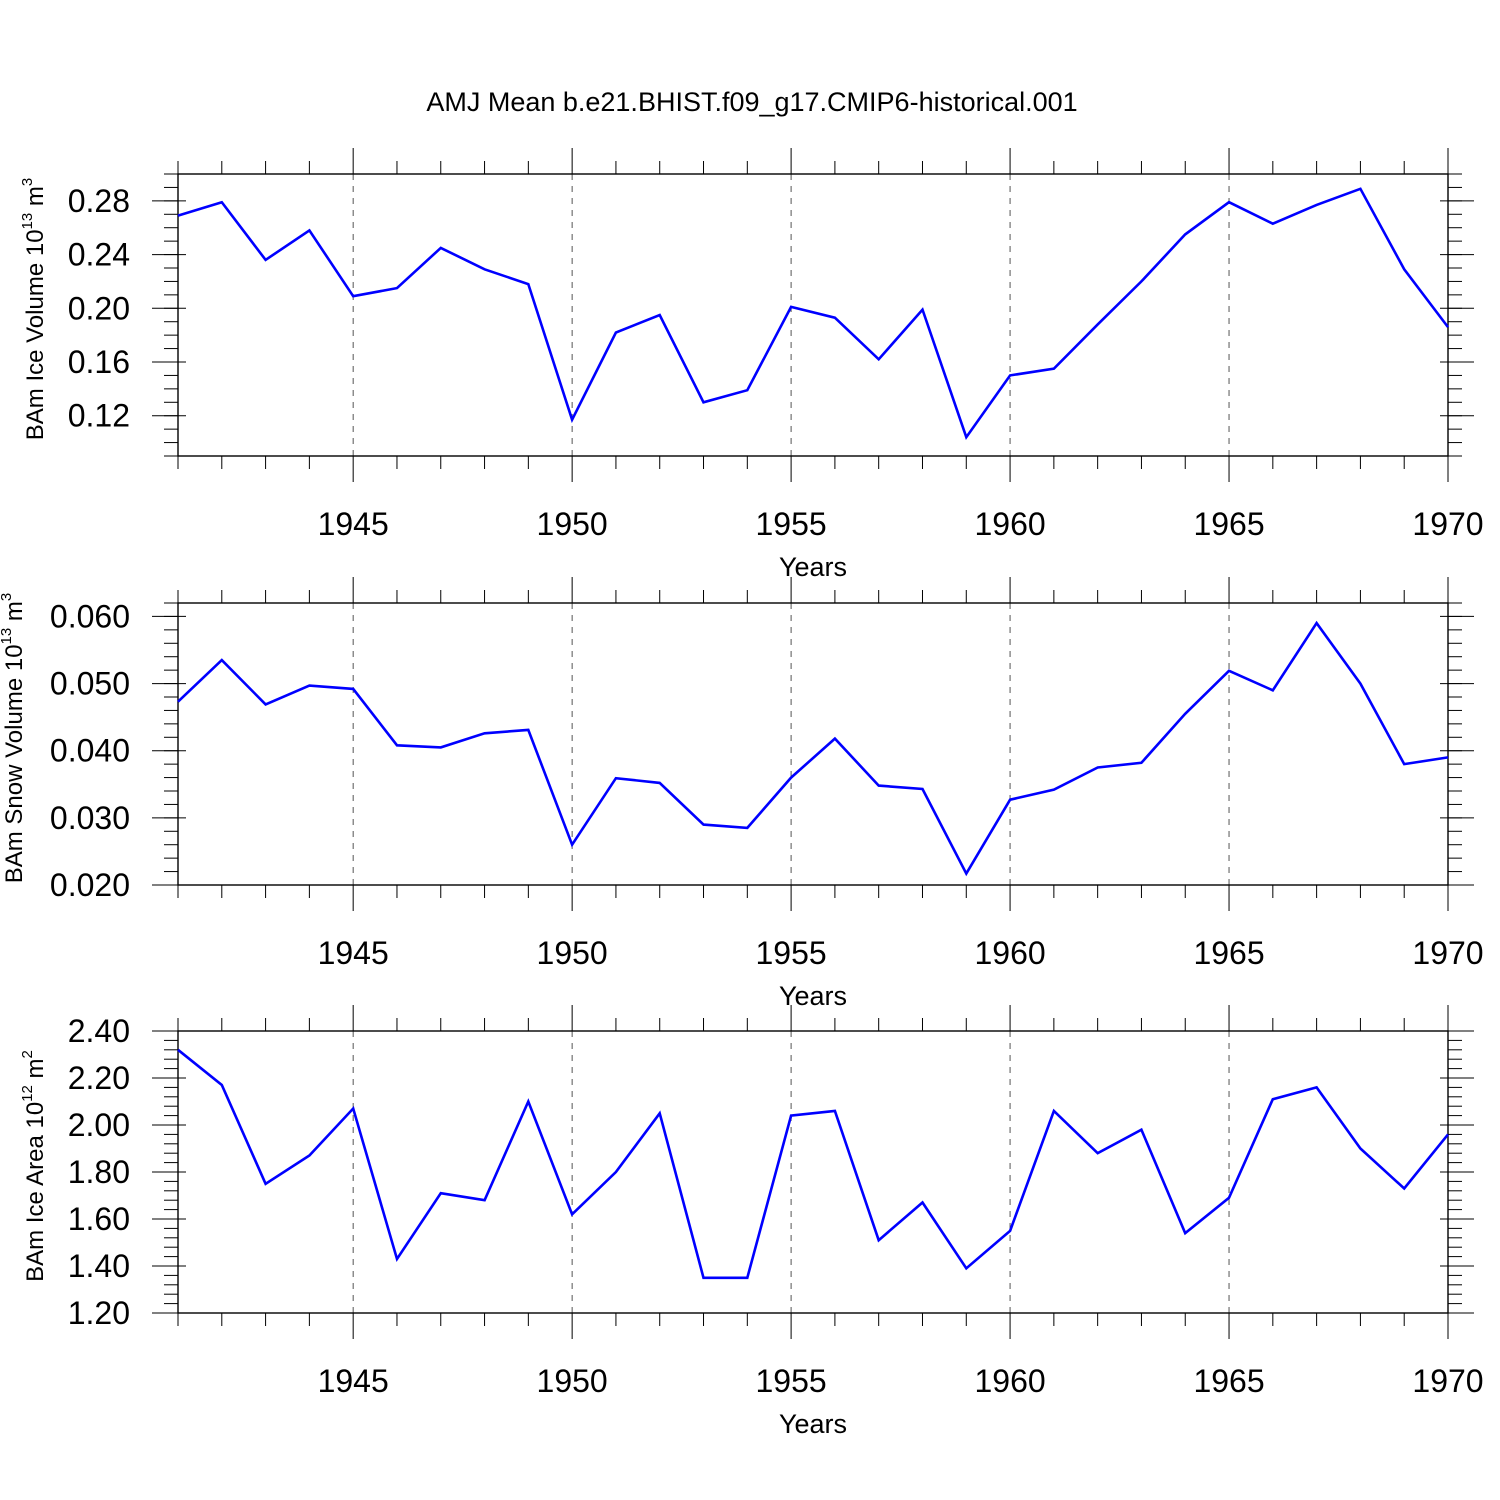 The height and width of the screenshot is (1500, 1500). I want to click on y-tick-label: 0.020, so click(90, 885).